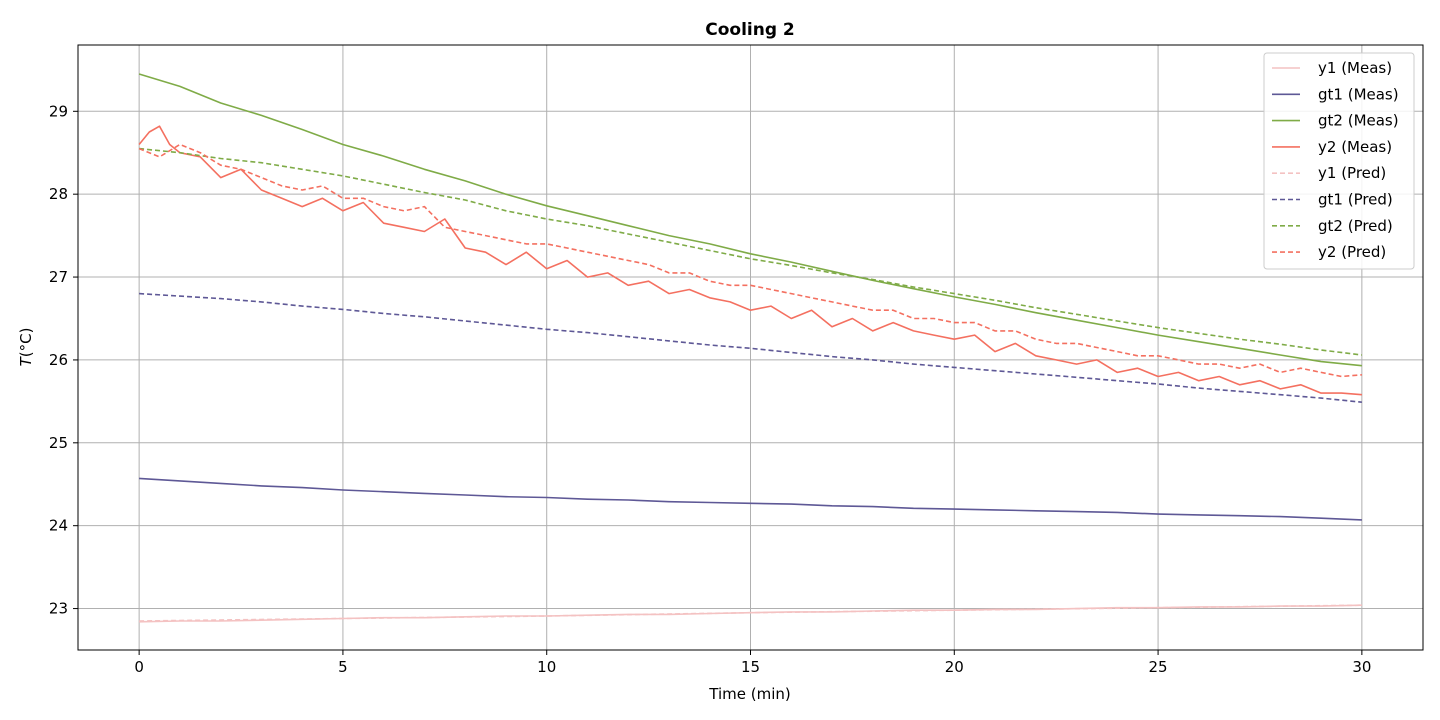 Image resolution: width=1440 pixels, height=720 pixels. Describe the element at coordinates (26, 360) in the screenshot. I see `y-axis-label-symbol: T` at that location.